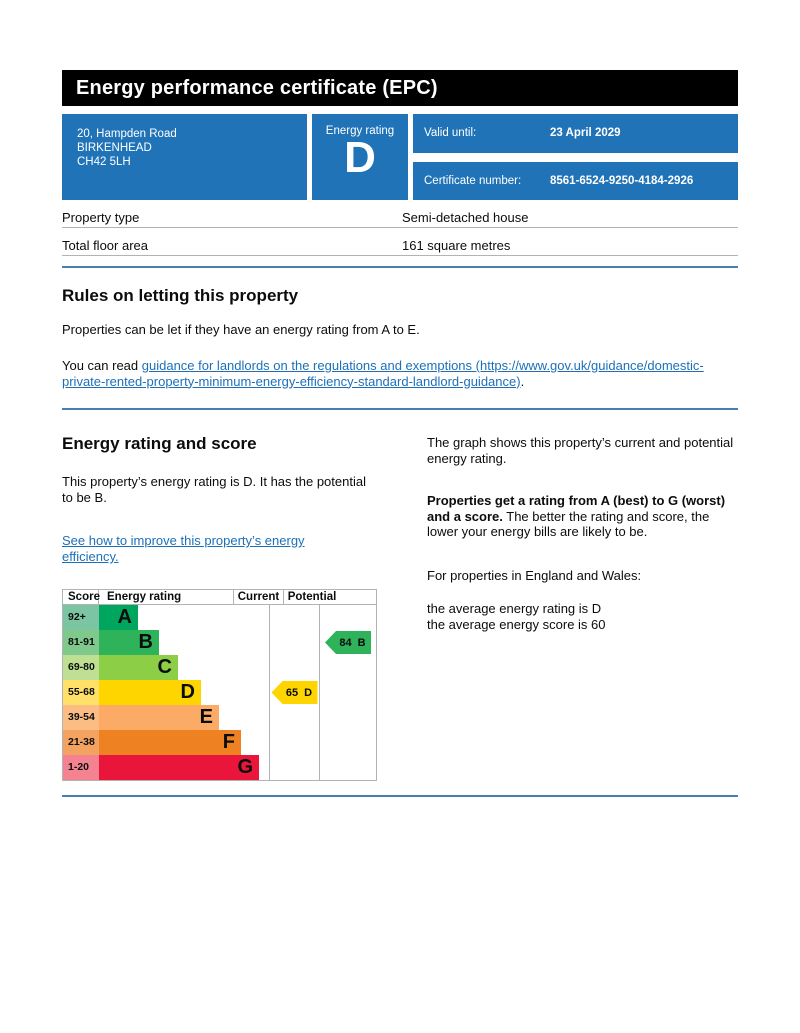 Image resolution: width=800 pixels, height=1033 pixels. Describe the element at coordinates (465, 217) in the screenshot. I see `property-type-value: Semi-detached house` at that location.